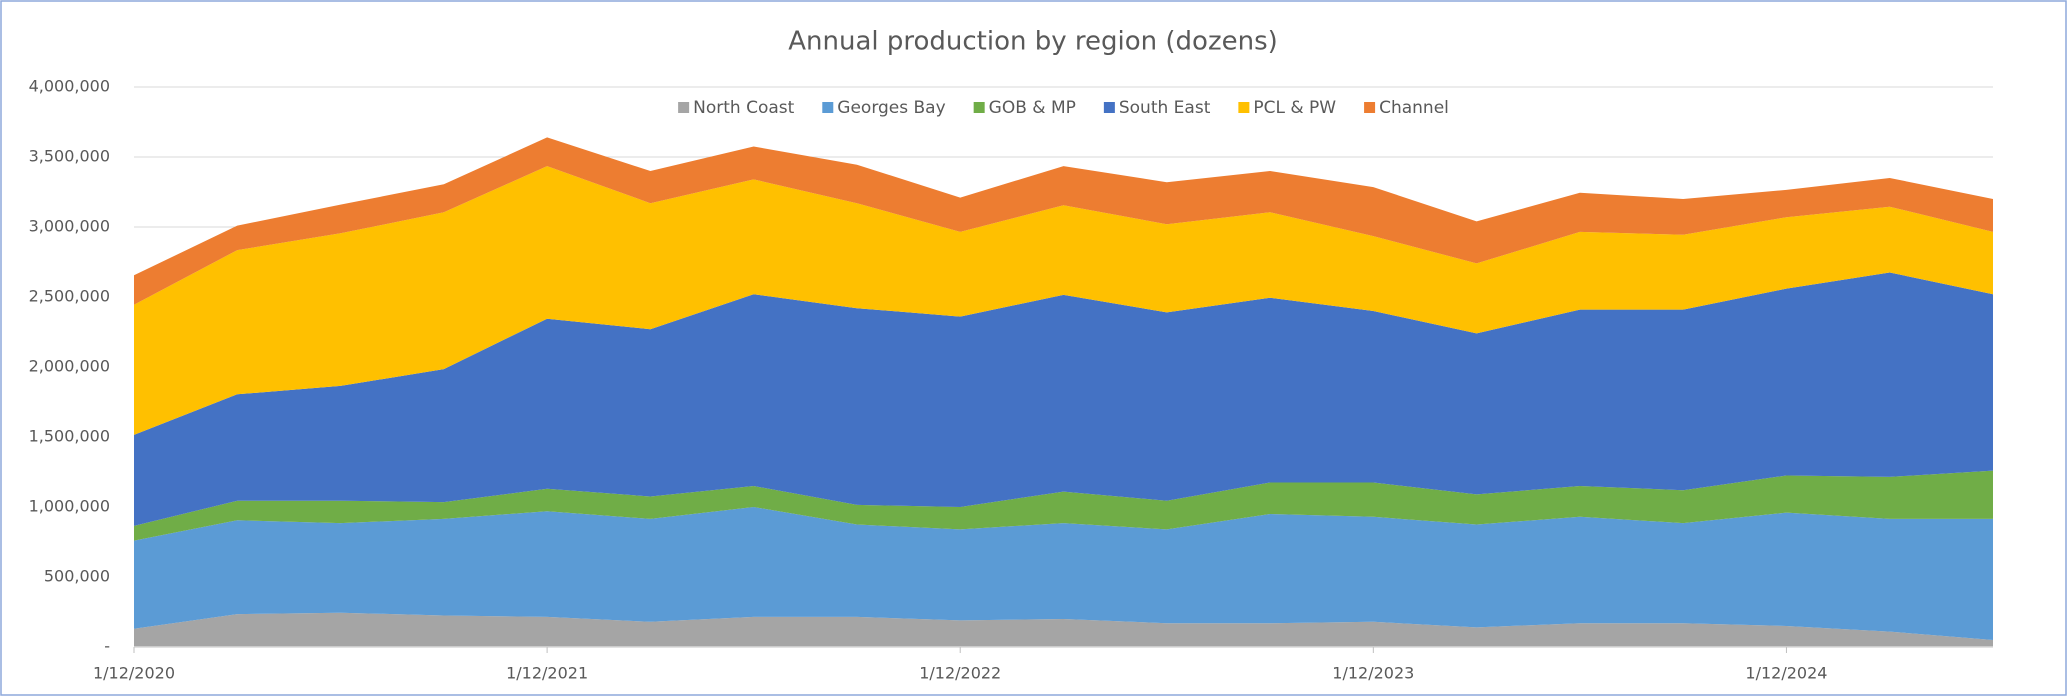  Describe the element at coordinates (547, 673) in the screenshot. I see `x-tick-label: 1/12/2021` at that location.